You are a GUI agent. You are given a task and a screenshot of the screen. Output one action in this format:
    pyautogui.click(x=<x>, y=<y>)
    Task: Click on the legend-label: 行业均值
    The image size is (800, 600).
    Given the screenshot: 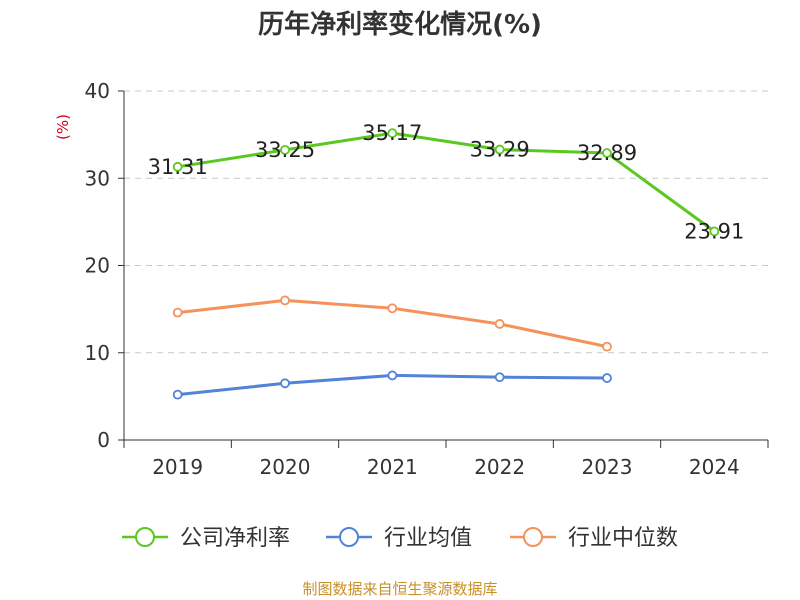 What is the action you would take?
    pyautogui.click(x=428, y=538)
    